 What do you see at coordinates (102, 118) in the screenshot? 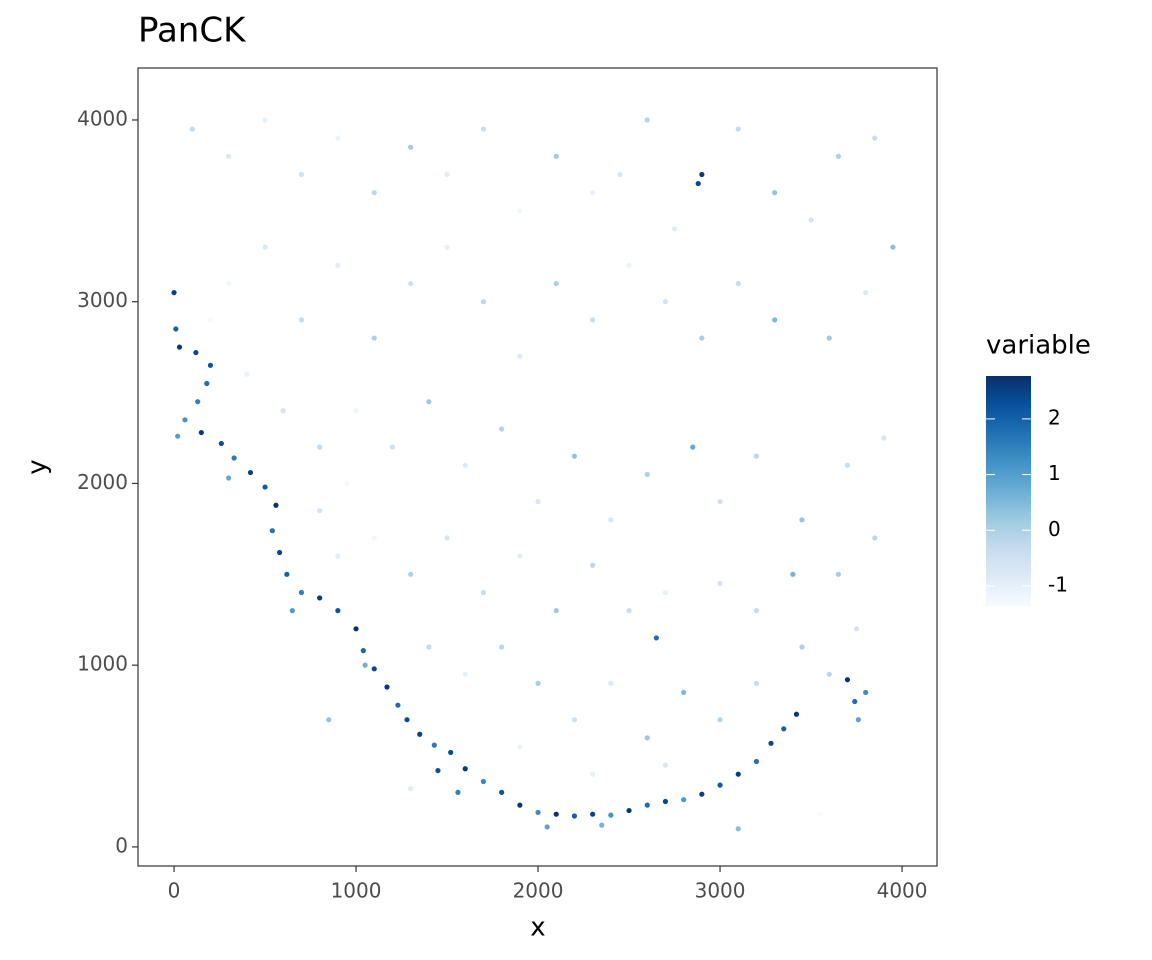
I see `y-tick-label: 4000` at bounding box center [102, 118].